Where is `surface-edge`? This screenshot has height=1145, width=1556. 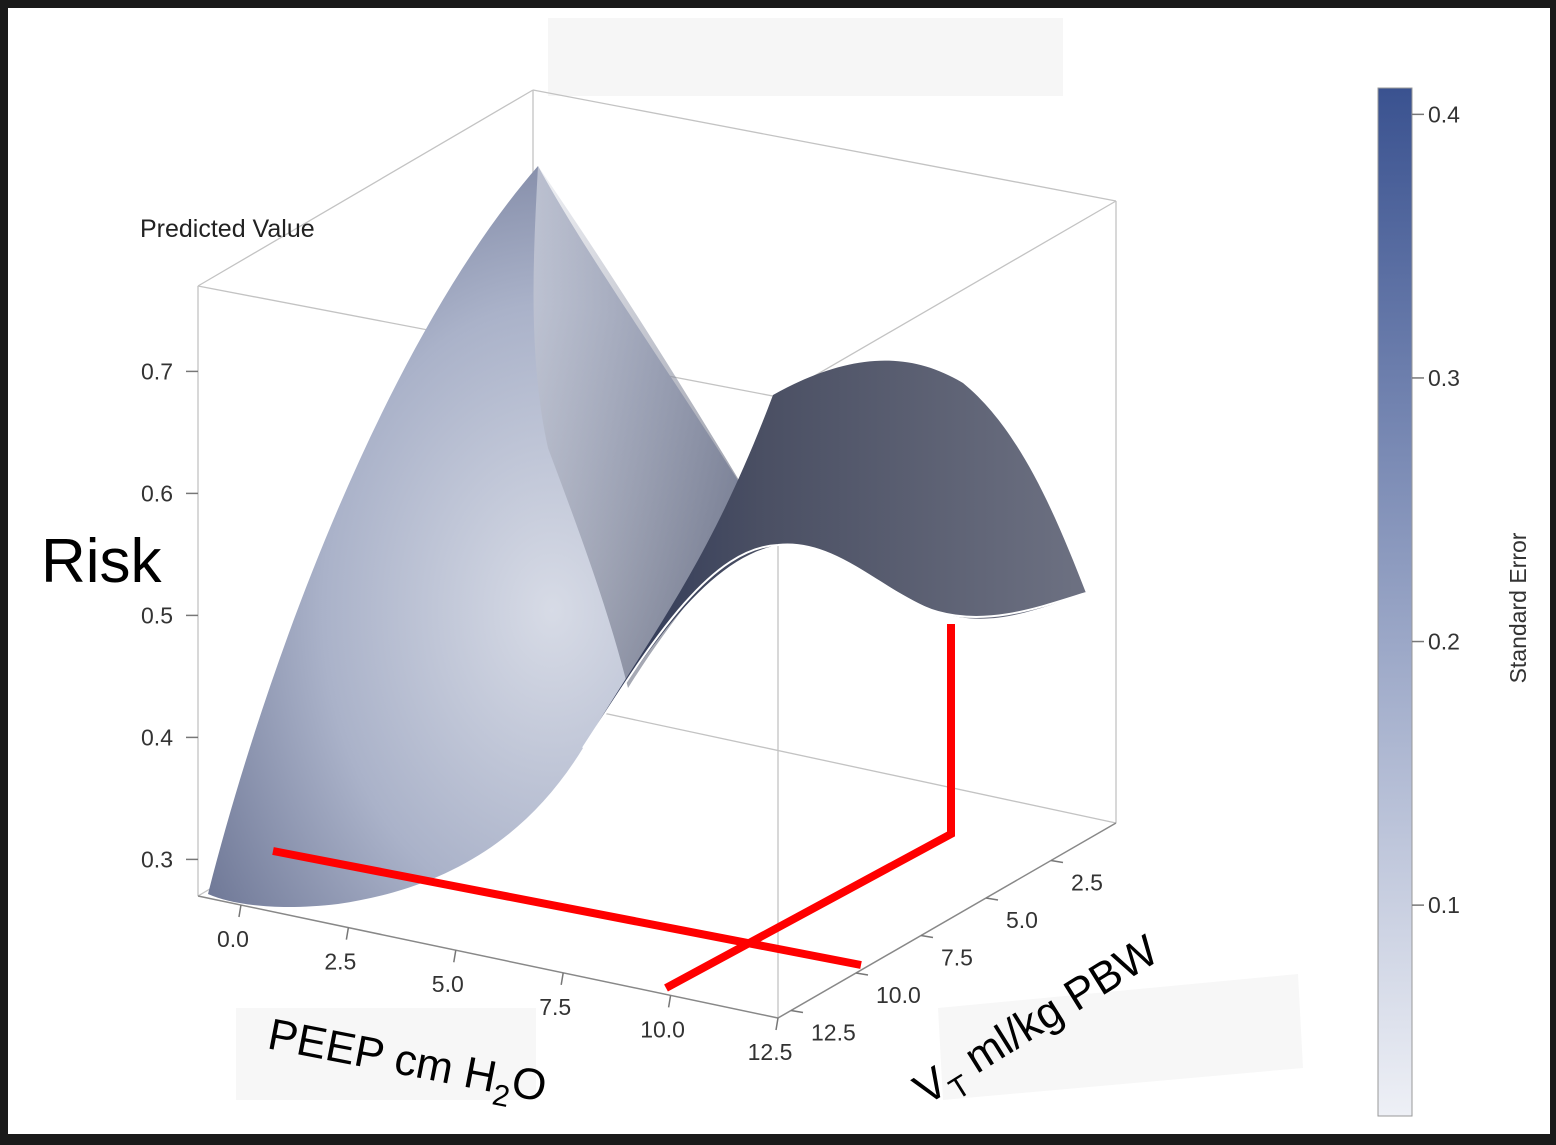 surface-edge is located at coordinates (834, 646).